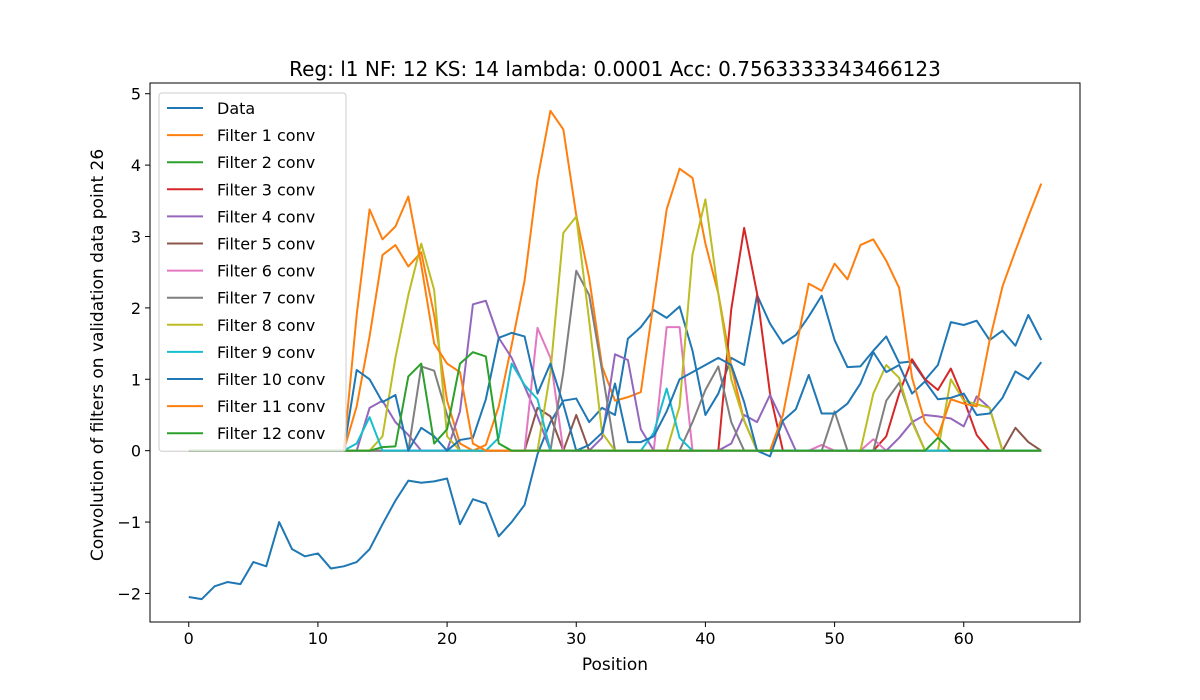 This screenshot has width=1200, height=700. What do you see at coordinates (136, 451) in the screenshot?
I see `y-tick-label: 0` at bounding box center [136, 451].